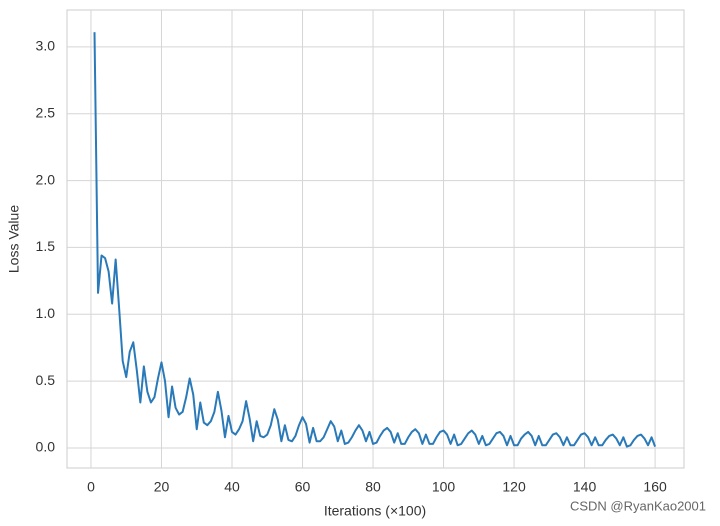 This screenshot has height=526, width=720. What do you see at coordinates (514, 487) in the screenshot?
I see `x-tick-label: 120` at bounding box center [514, 487].